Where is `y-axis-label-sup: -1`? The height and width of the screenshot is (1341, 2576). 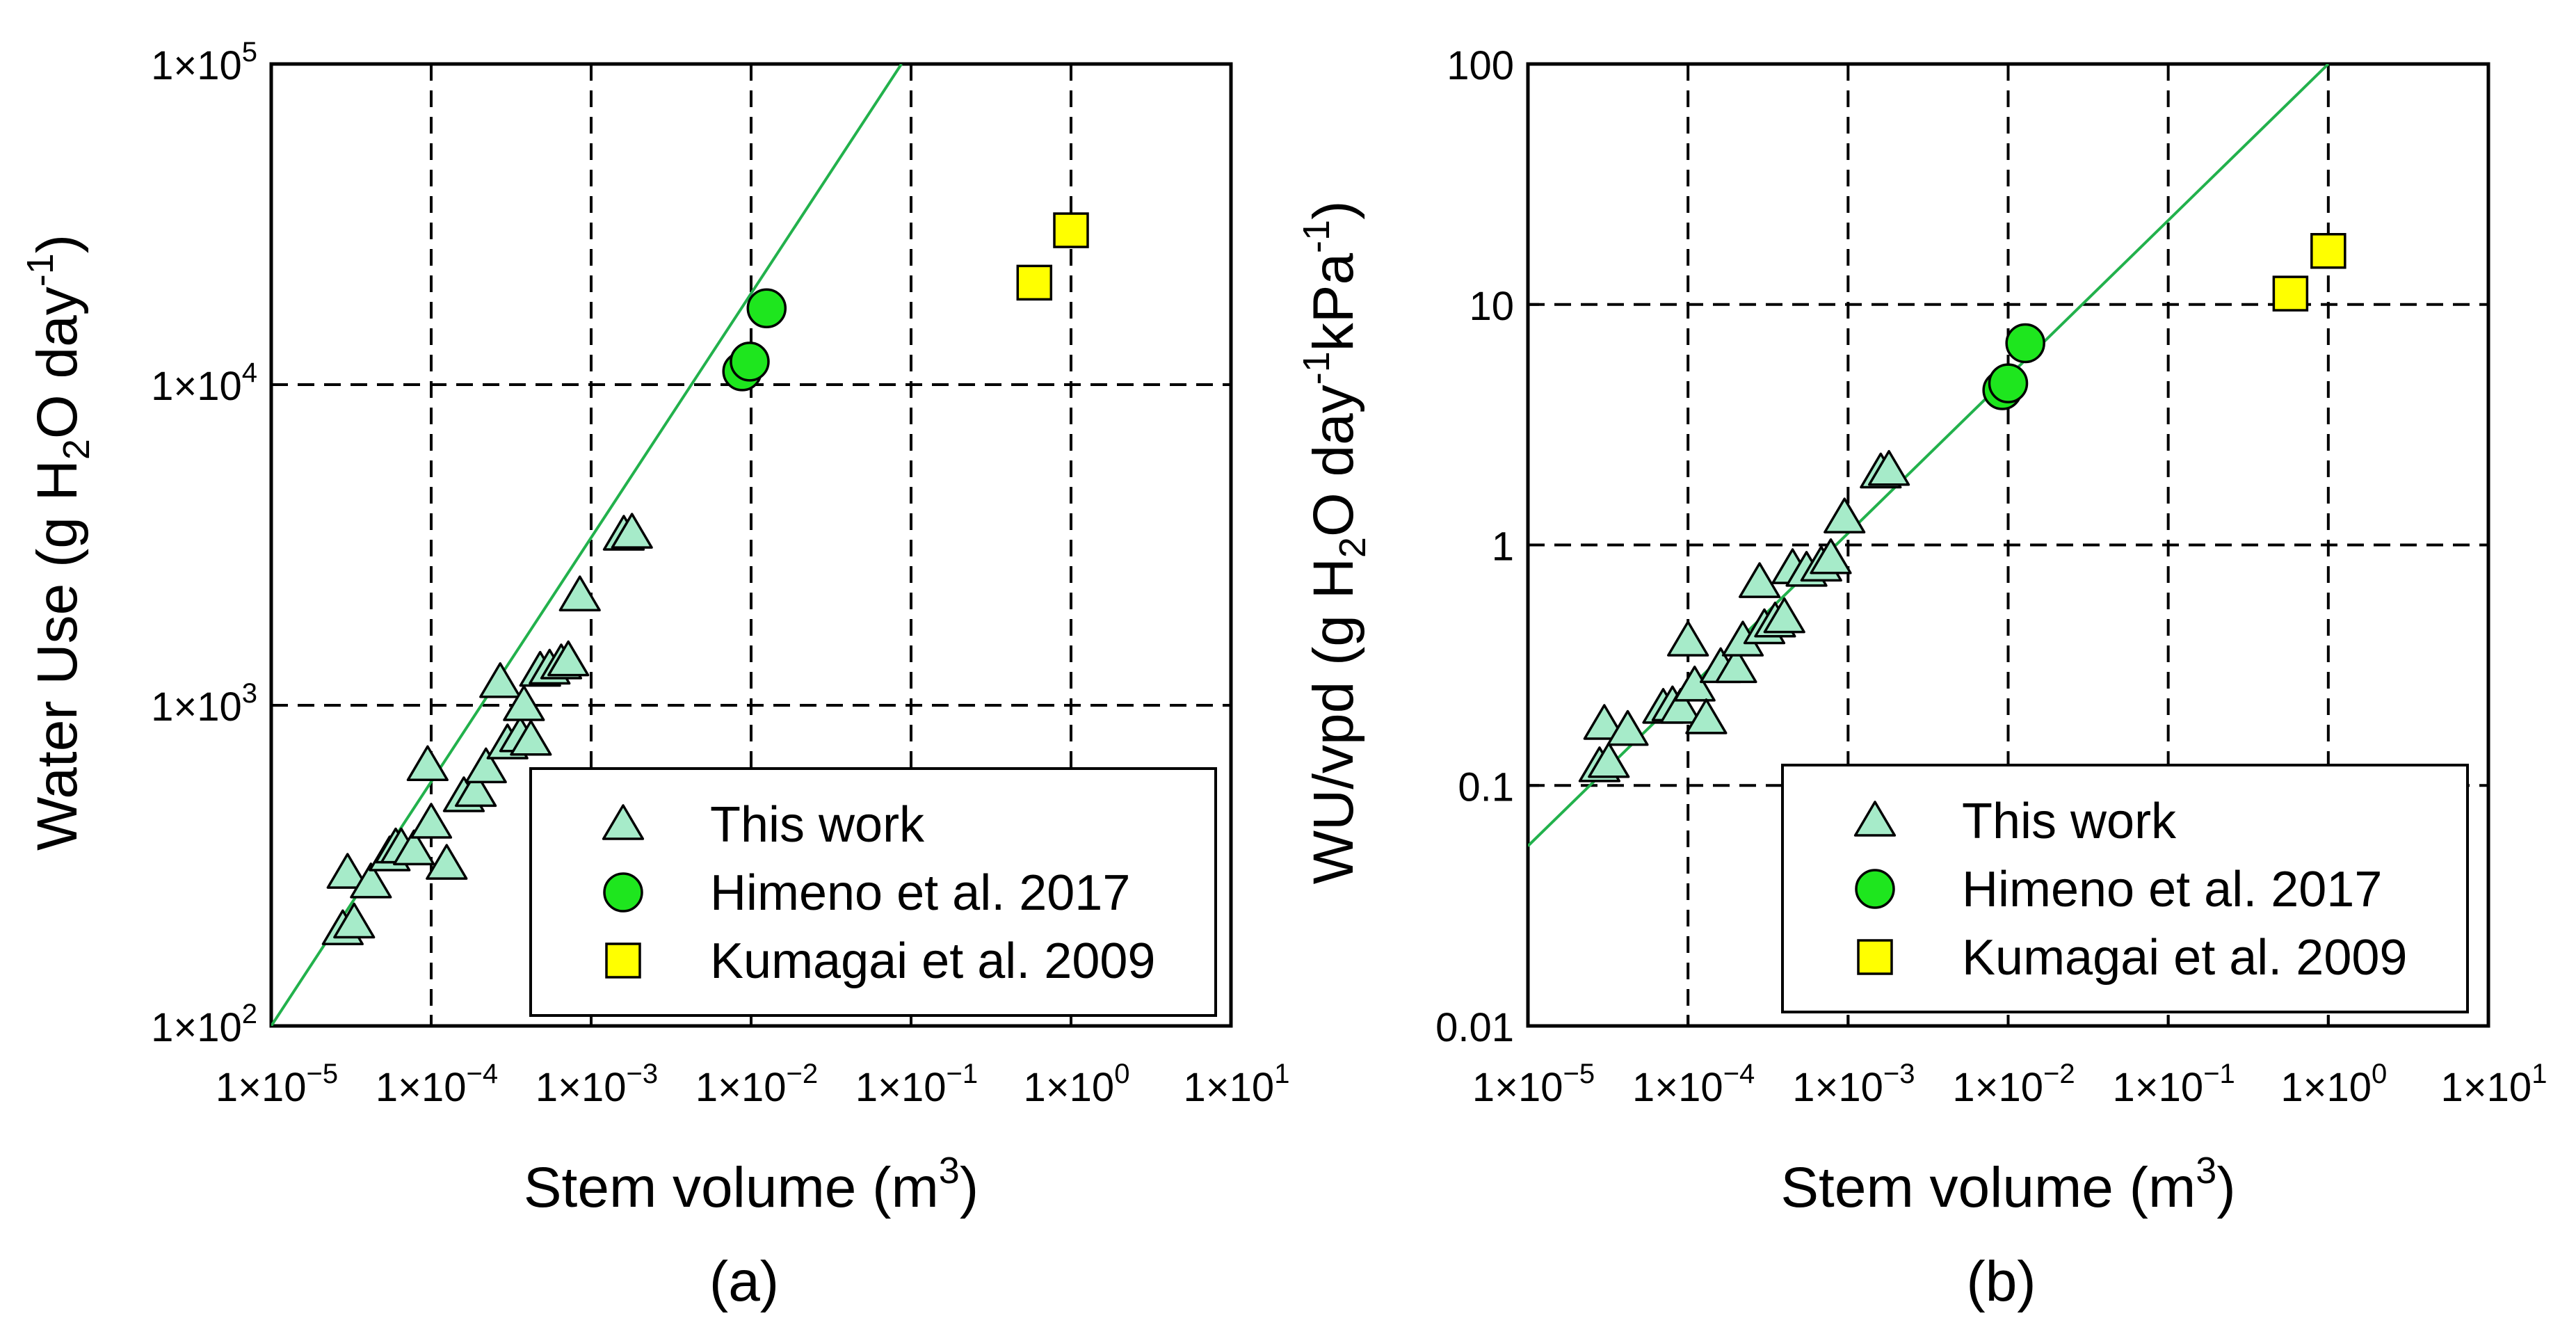 y-axis-label-sup: -1 is located at coordinates (1316, 368).